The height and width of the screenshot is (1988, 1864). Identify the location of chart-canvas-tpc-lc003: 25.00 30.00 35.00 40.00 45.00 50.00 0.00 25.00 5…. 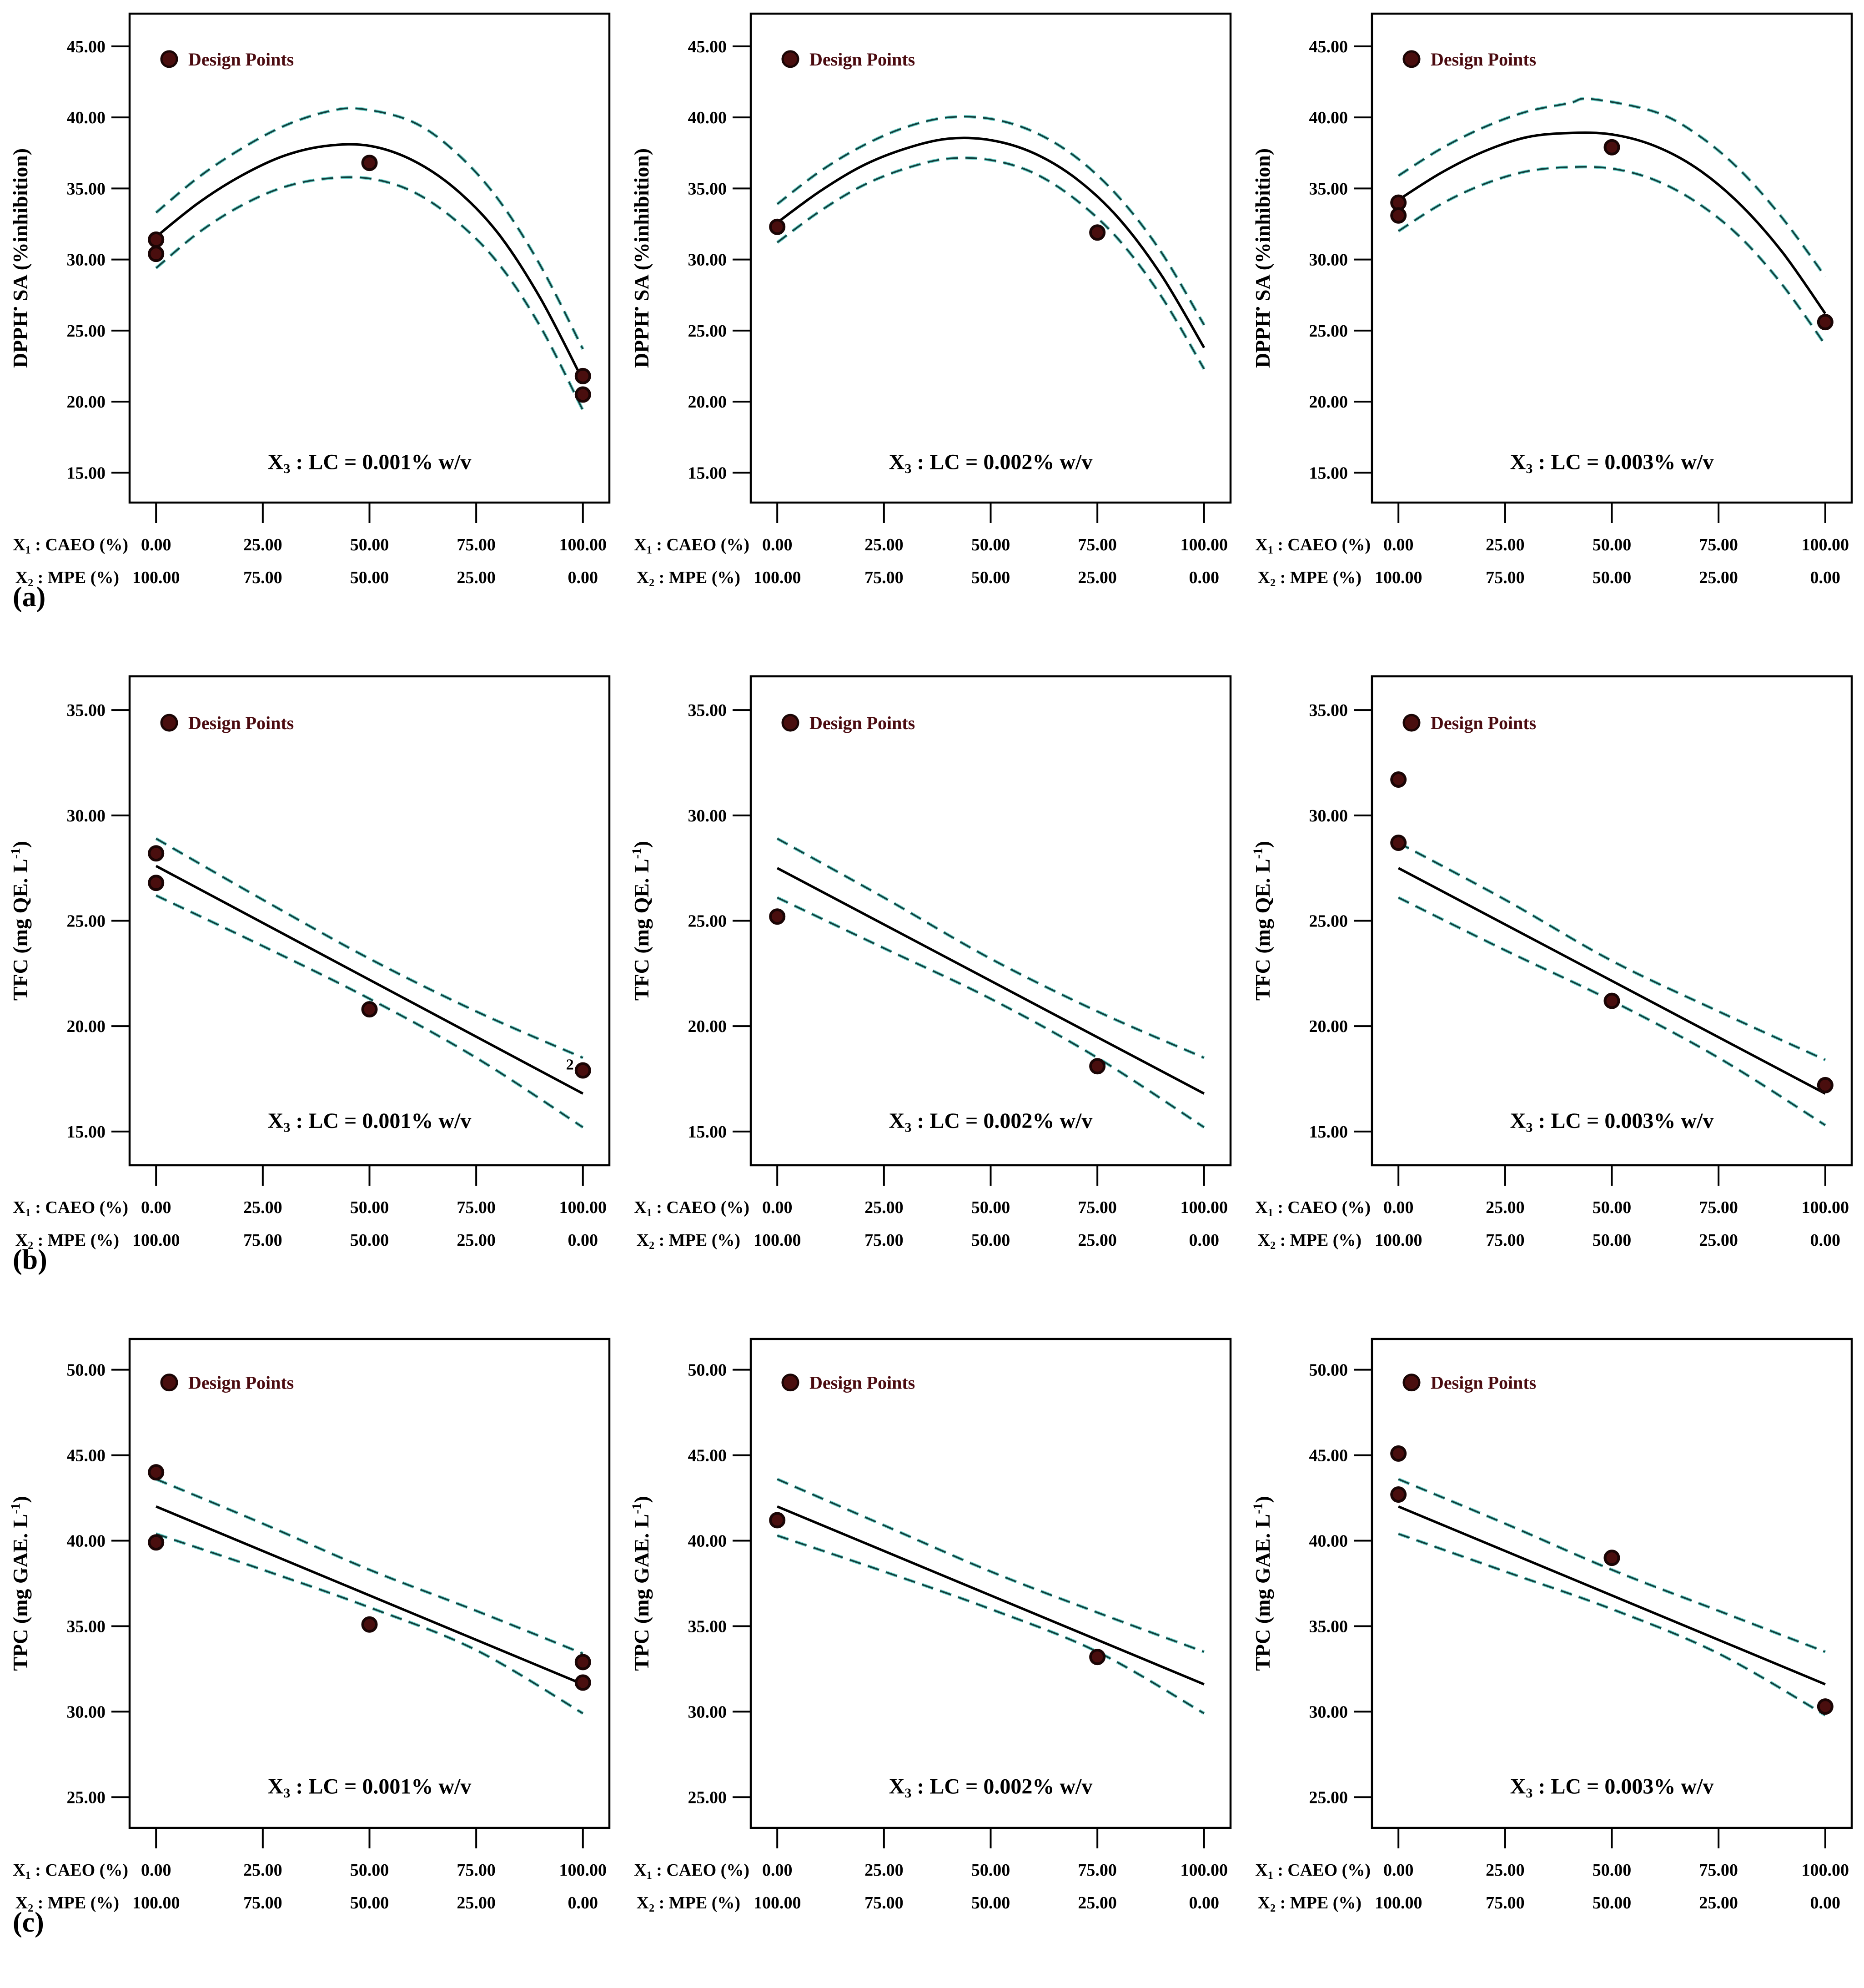
(1552, 1626).